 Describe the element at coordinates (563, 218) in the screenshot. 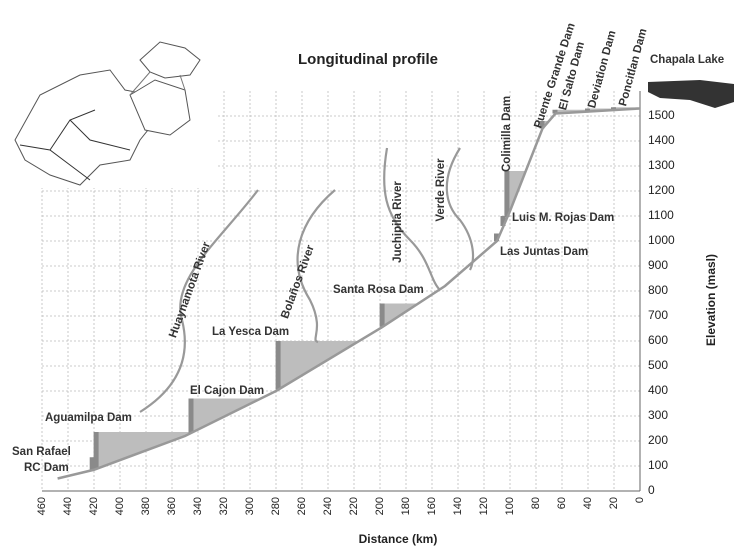

I see `dam-label: Luis M. Rojas Dam` at that location.